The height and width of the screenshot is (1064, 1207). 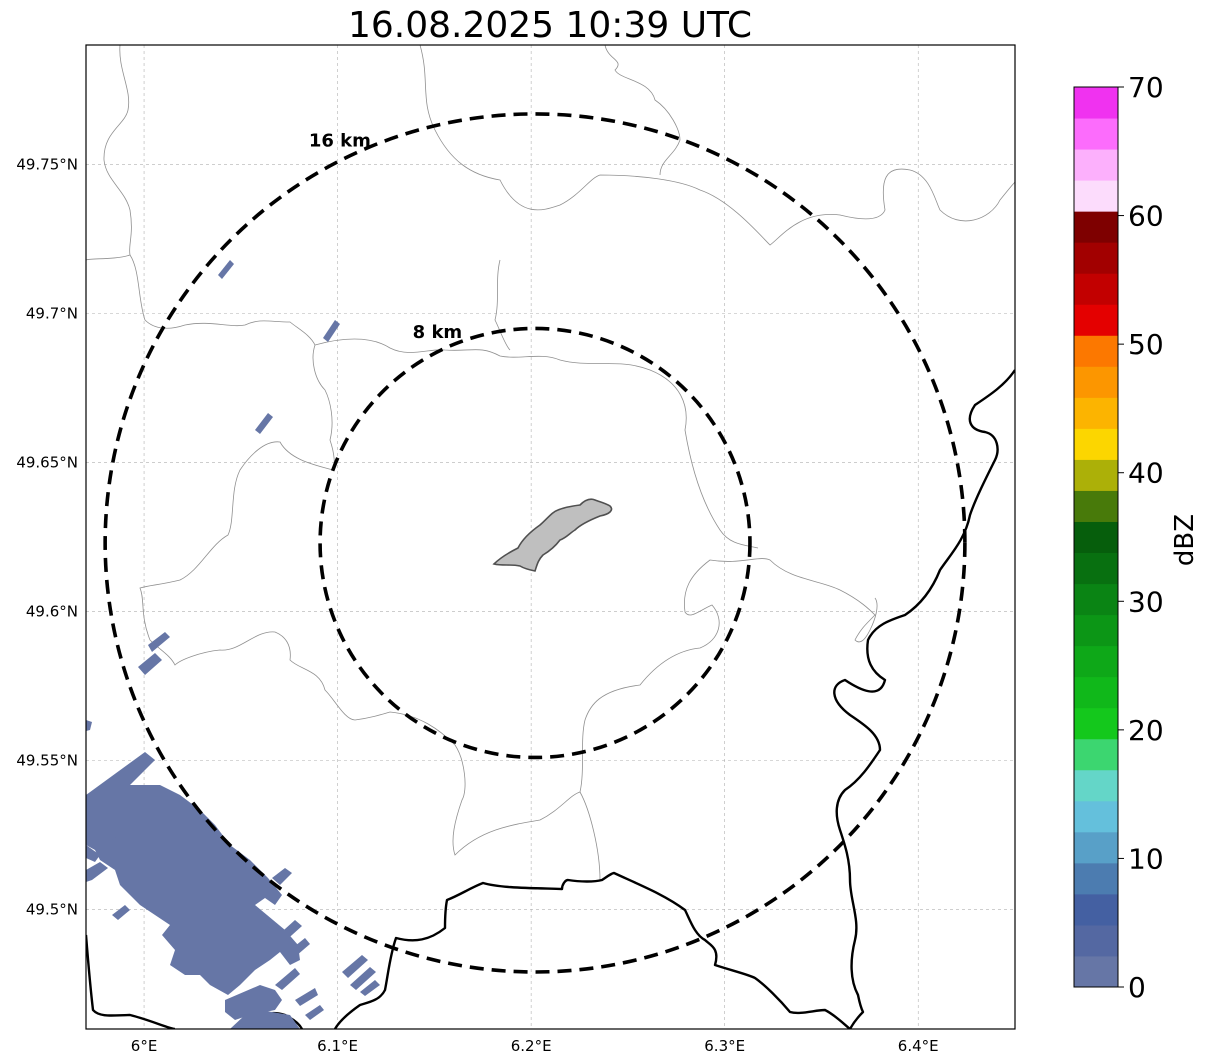 I want to click on colorbar-tick-label: 60, so click(x=1146, y=216).